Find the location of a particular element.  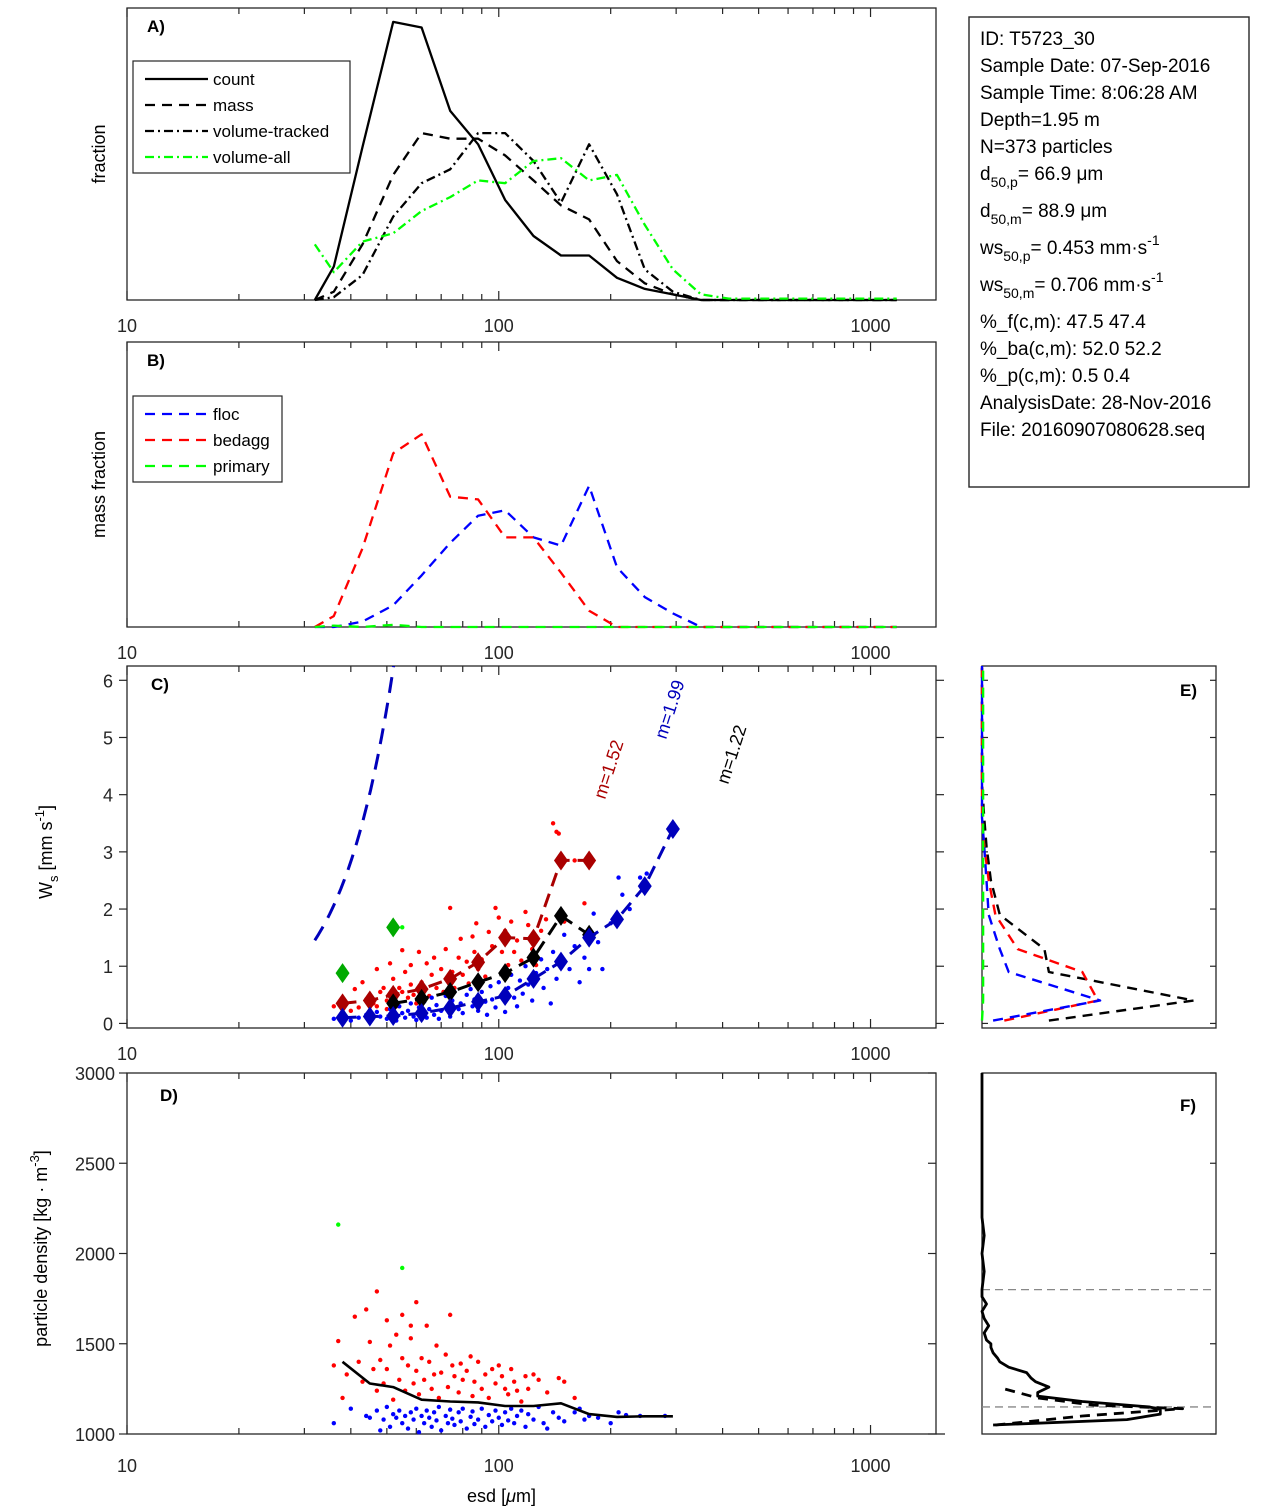

y-axis-label: Ws [mm s-1] is located at coordinates (46, 852).